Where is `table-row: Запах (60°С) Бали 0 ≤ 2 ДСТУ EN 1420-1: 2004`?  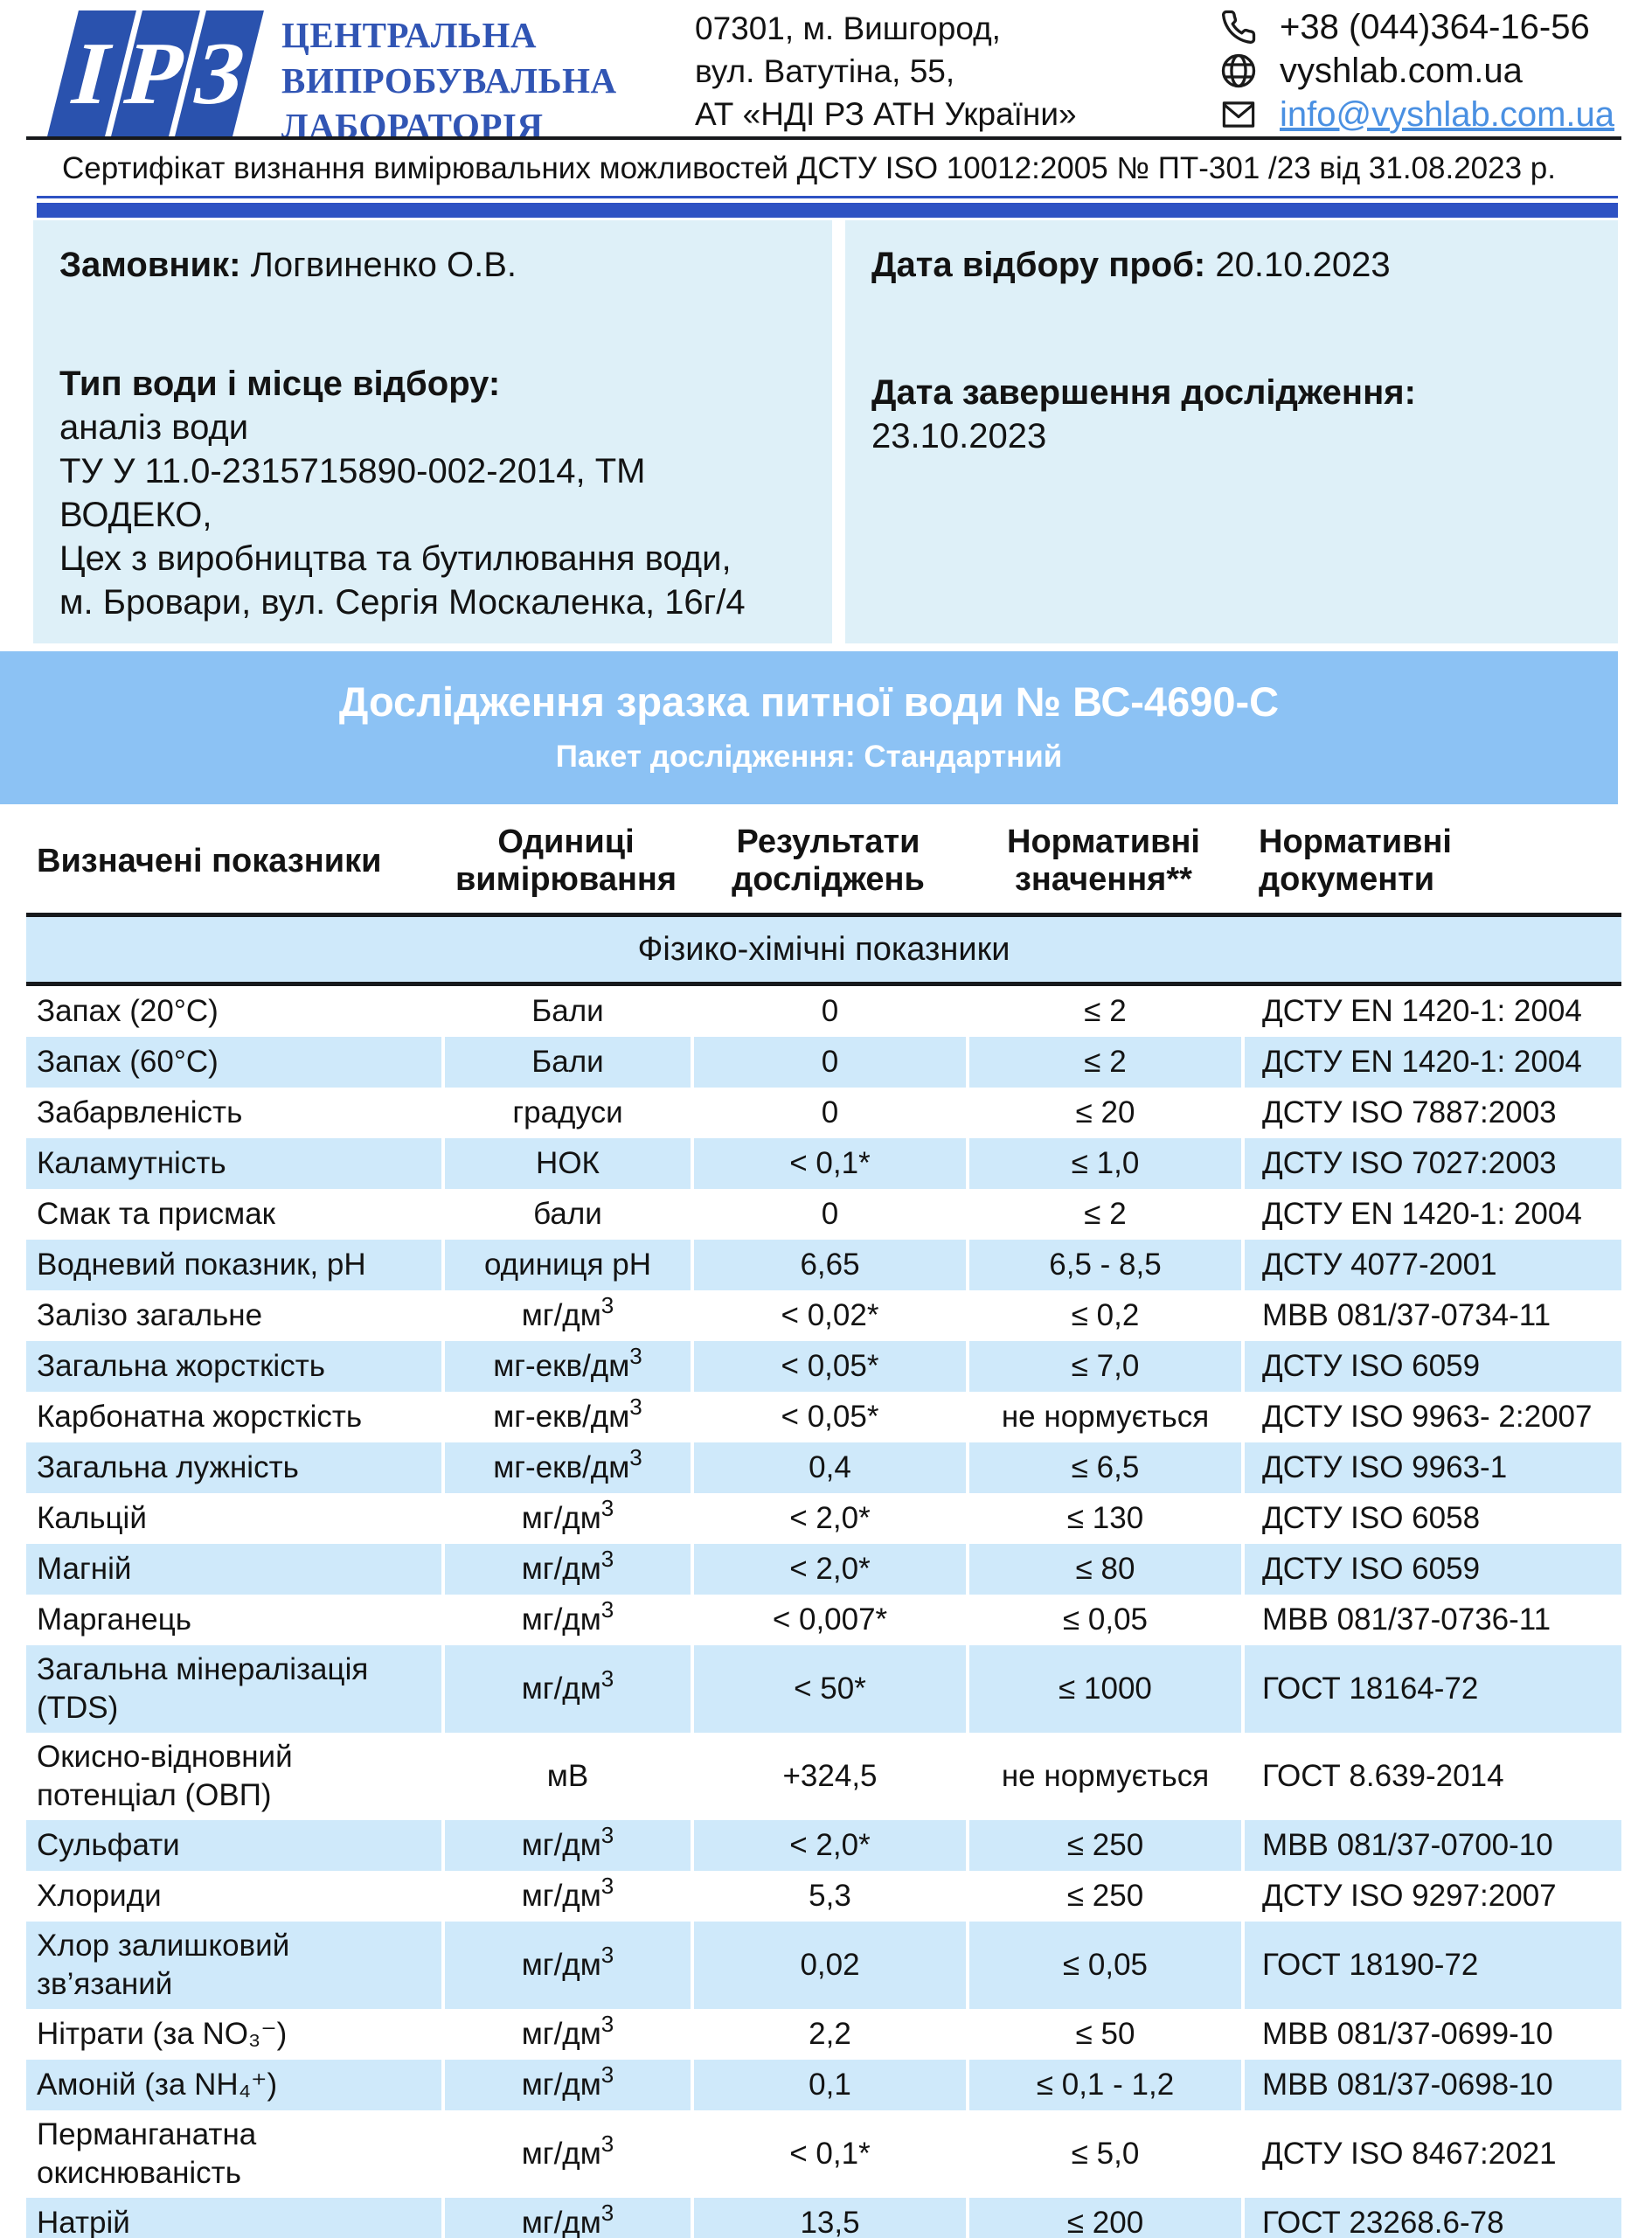
table-row: Запах (60°С) Бали 0 ≤ 2 ДСТУ EN 1420-1: 2004 is located at coordinates (823, 1062).